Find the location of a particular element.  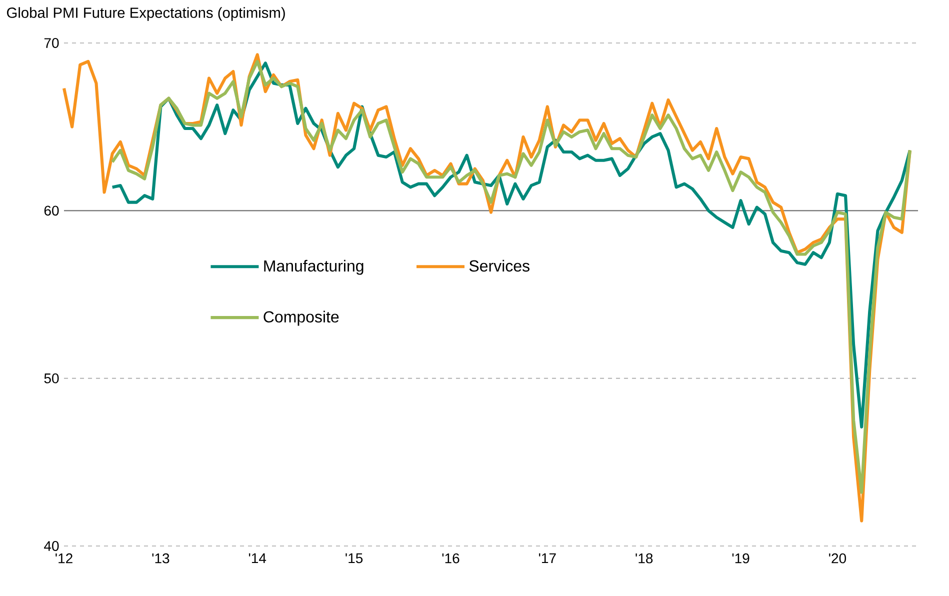

y-tick-label: 70 is located at coordinates (51, 43).